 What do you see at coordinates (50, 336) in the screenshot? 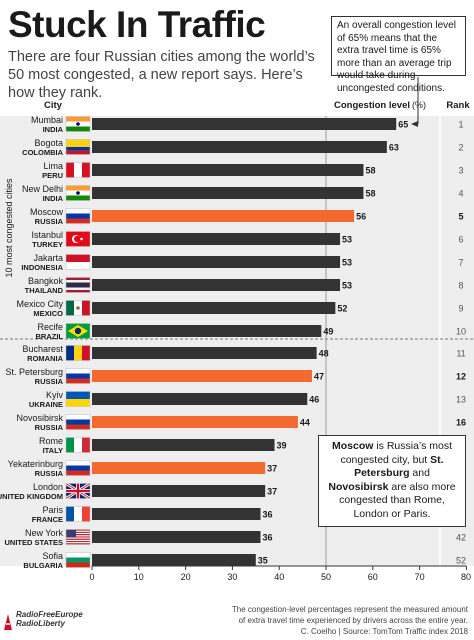
I see `country-label: BRAZIL` at bounding box center [50, 336].